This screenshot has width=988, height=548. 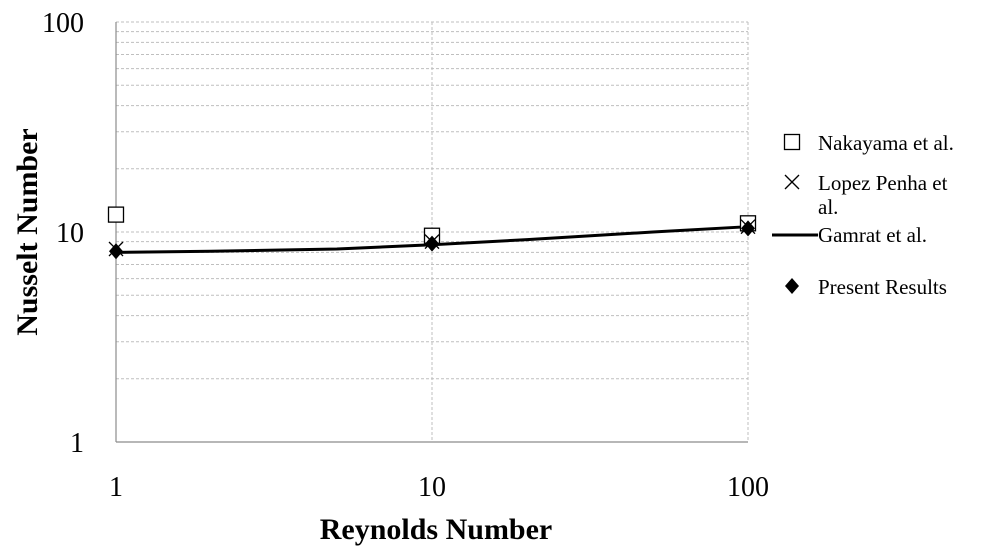 What do you see at coordinates (70, 233) in the screenshot?
I see `y-tick-label: 10` at bounding box center [70, 233].